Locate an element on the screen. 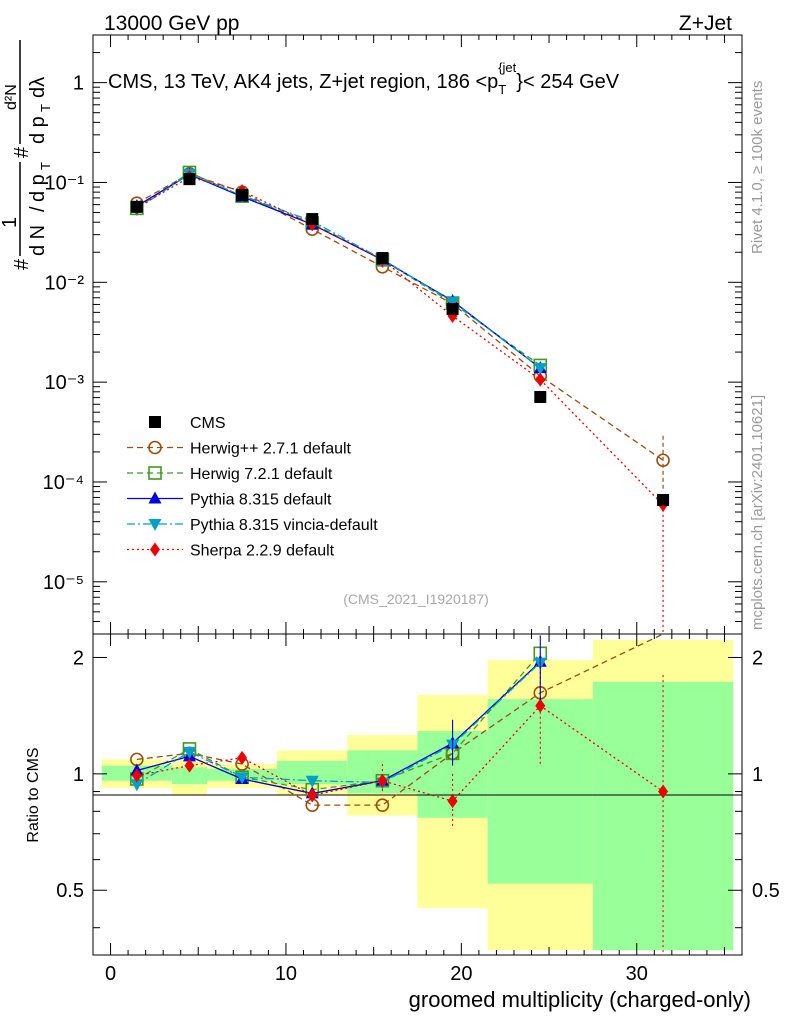  header-left-label: 13000 GeV pp is located at coordinates (171, 23).